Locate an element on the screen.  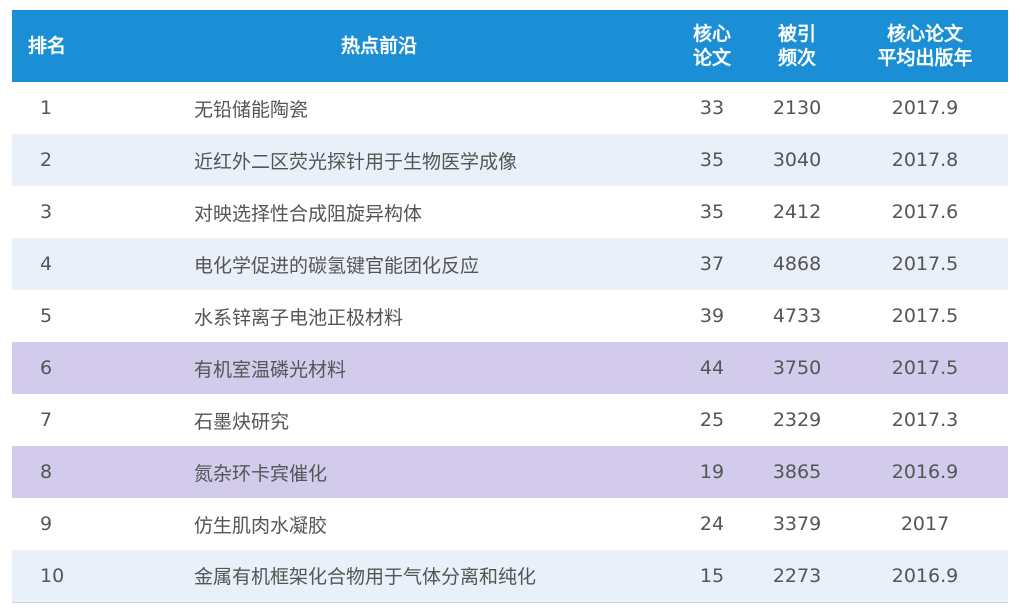
cell-rank: 5 is located at coordinates (46, 316).